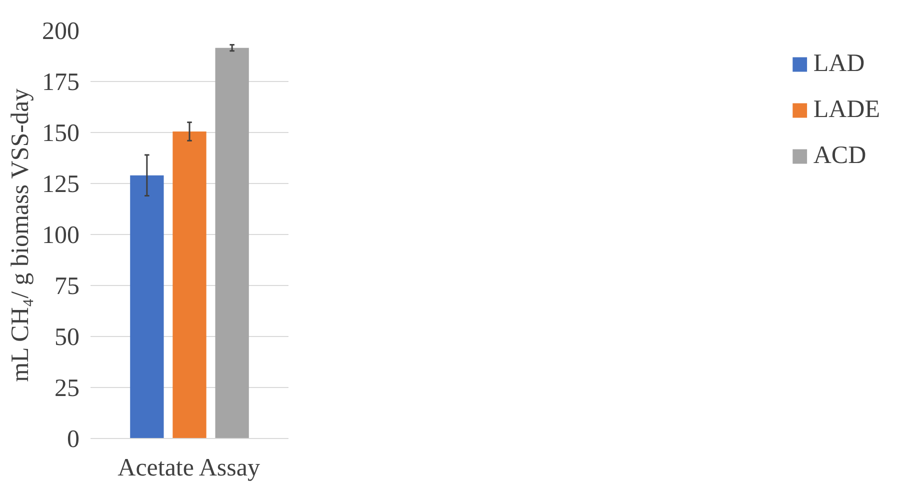 This screenshot has width=905, height=503. What do you see at coordinates (189, 468) in the screenshot?
I see `x-tick-label: Acetate Assay` at bounding box center [189, 468].